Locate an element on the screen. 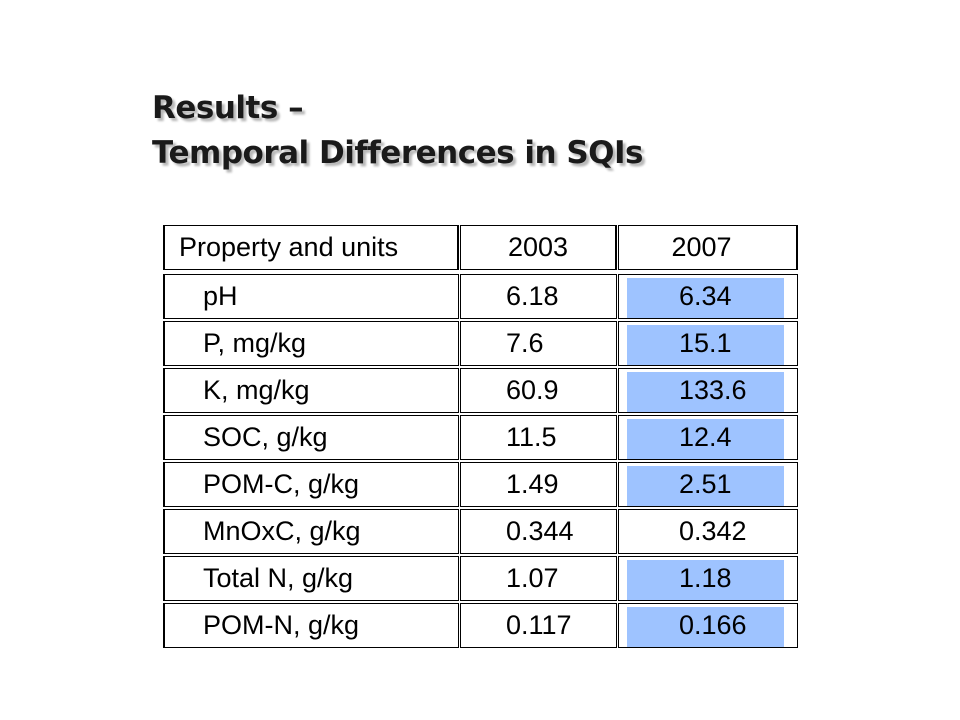 This screenshot has width=960, height=720. value-2007-text: 6.34 is located at coordinates (705, 296).